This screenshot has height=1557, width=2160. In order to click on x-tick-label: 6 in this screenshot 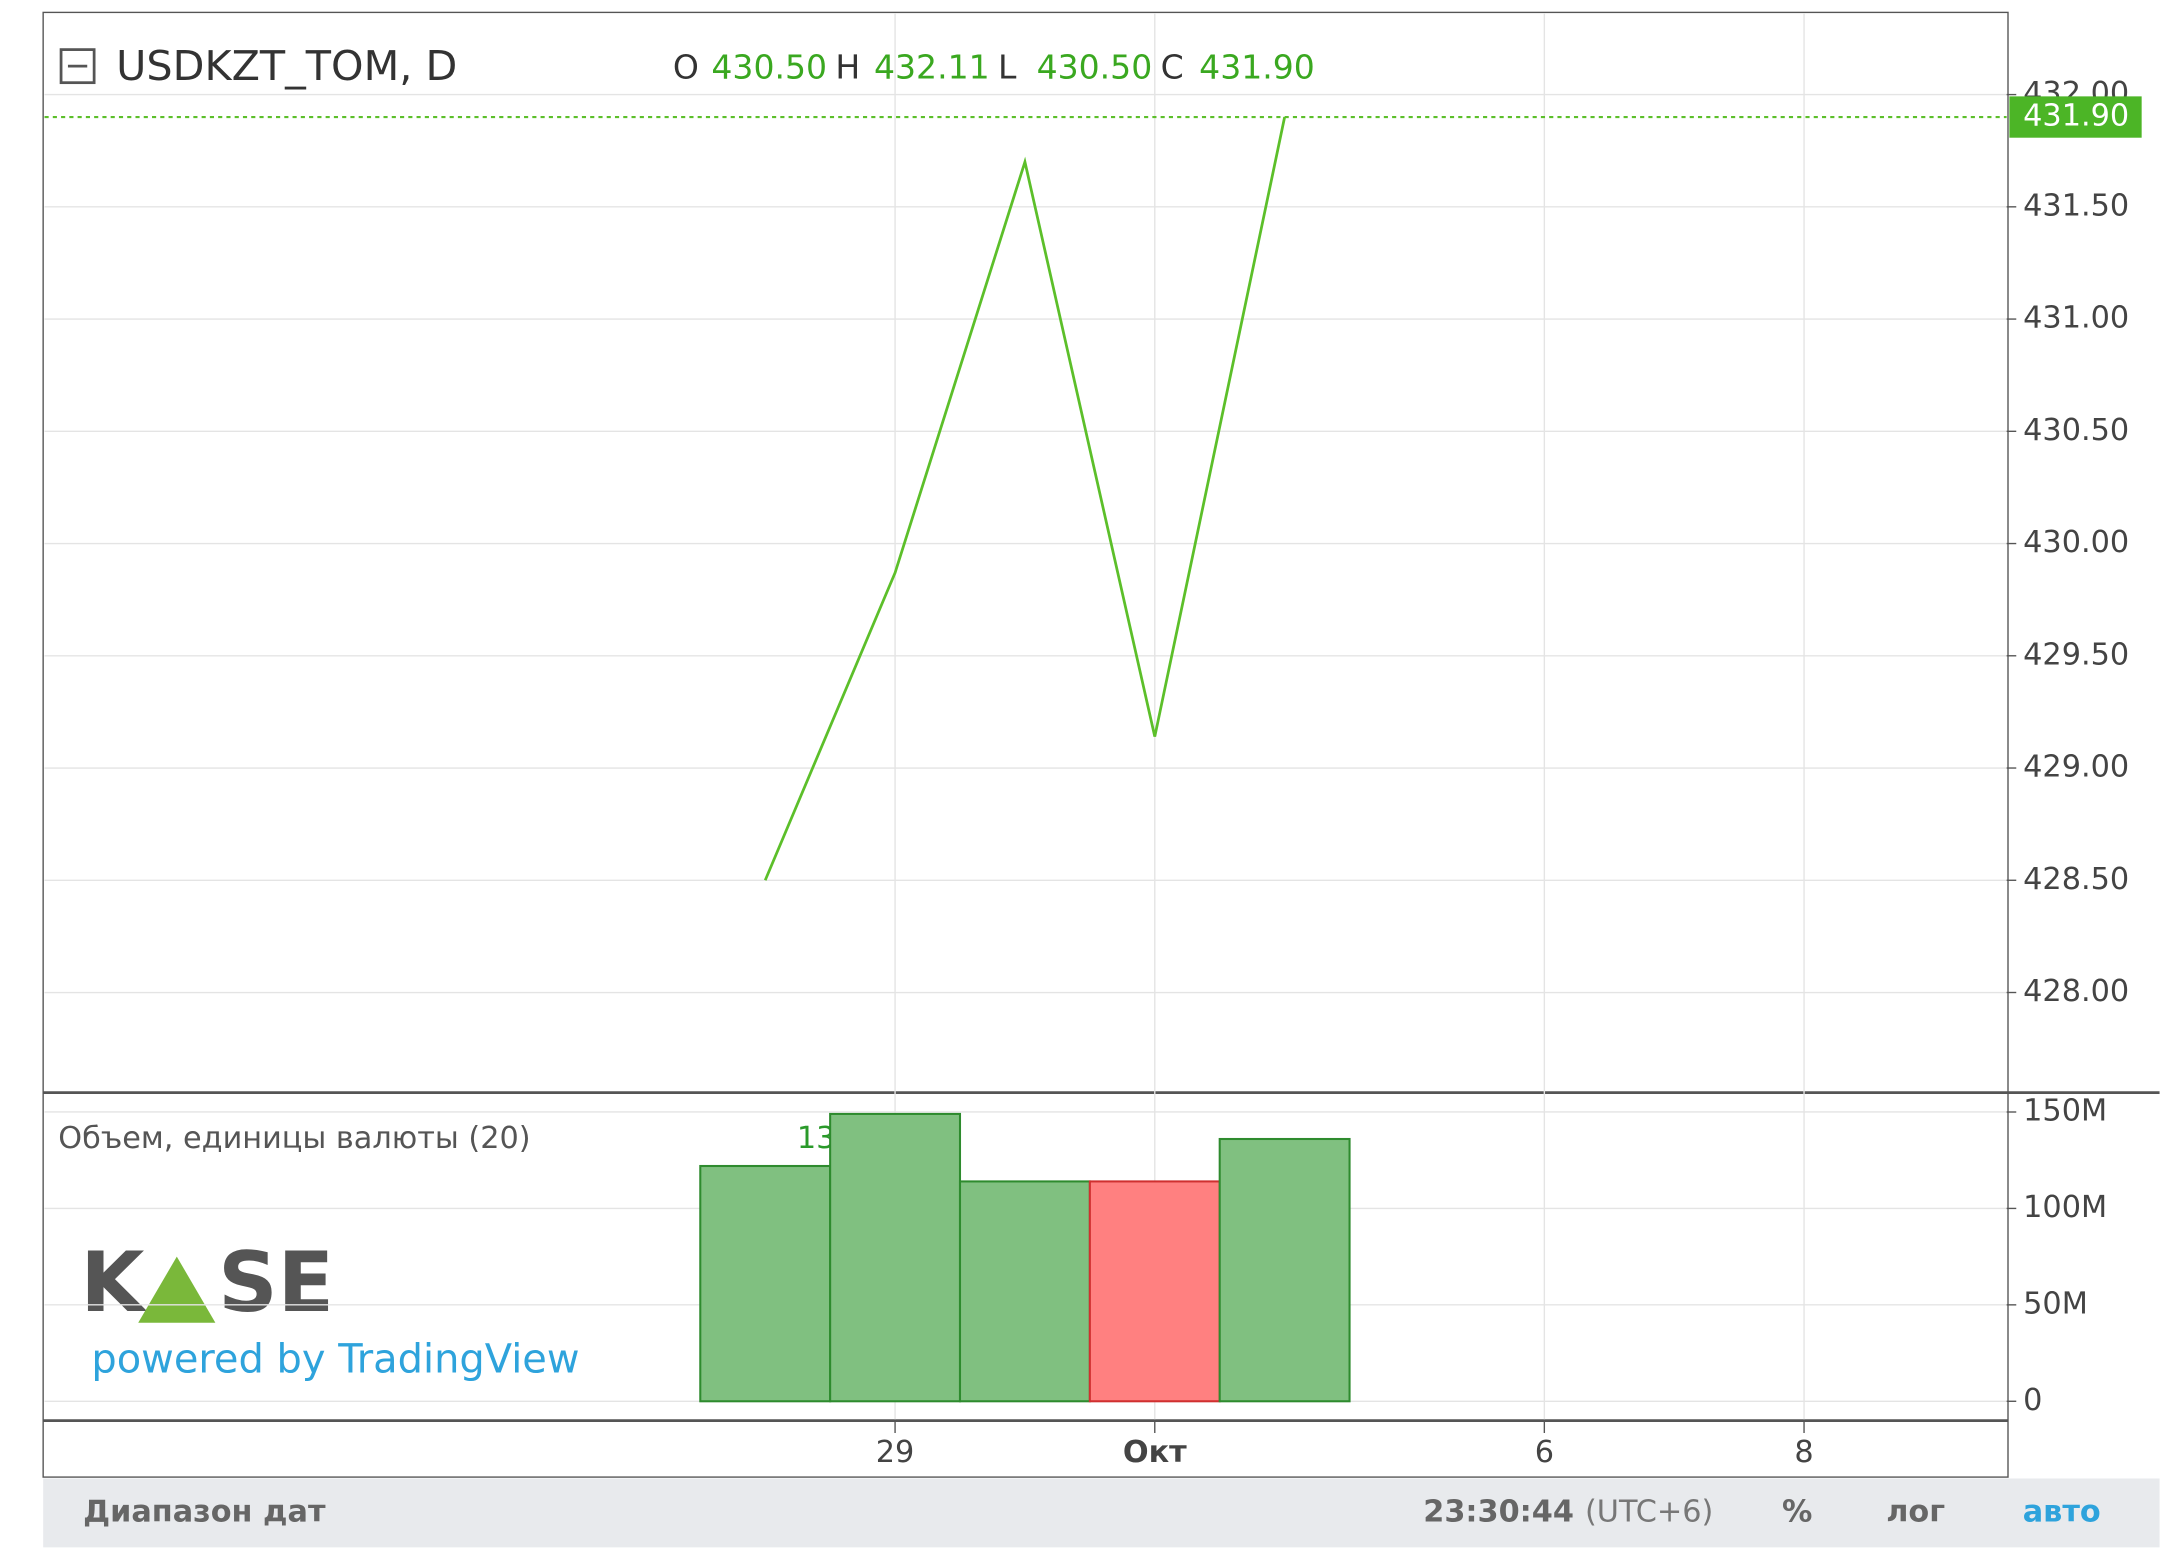, I will do `click(1544, 1452)`.